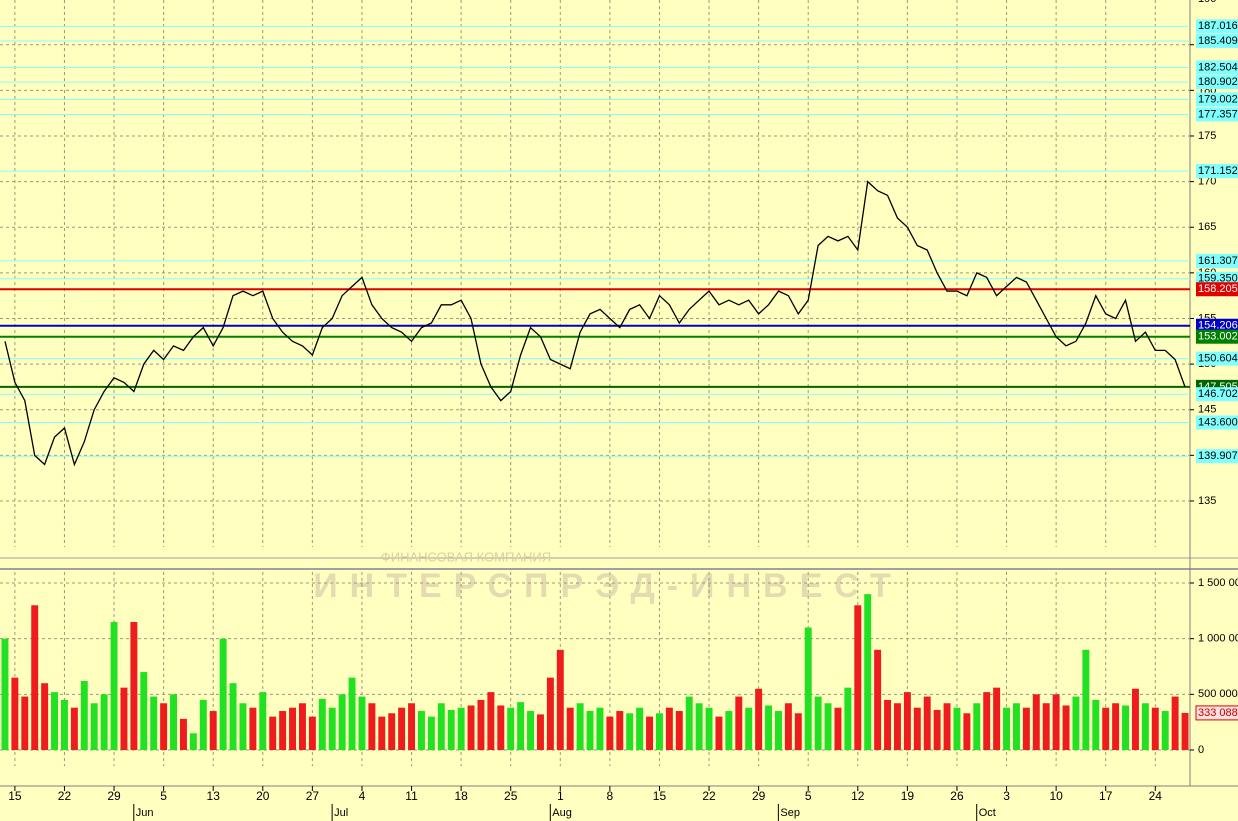  I want to click on x-tick-label: 22, so click(65, 796).